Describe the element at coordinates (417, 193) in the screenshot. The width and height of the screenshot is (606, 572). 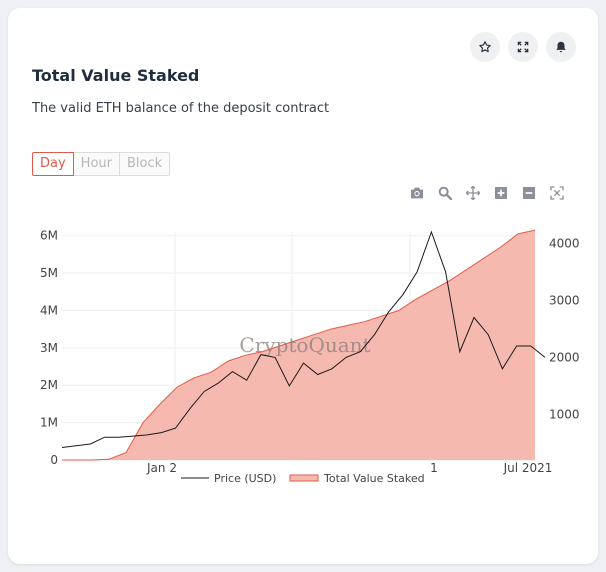
I see `camera-icon` at that location.